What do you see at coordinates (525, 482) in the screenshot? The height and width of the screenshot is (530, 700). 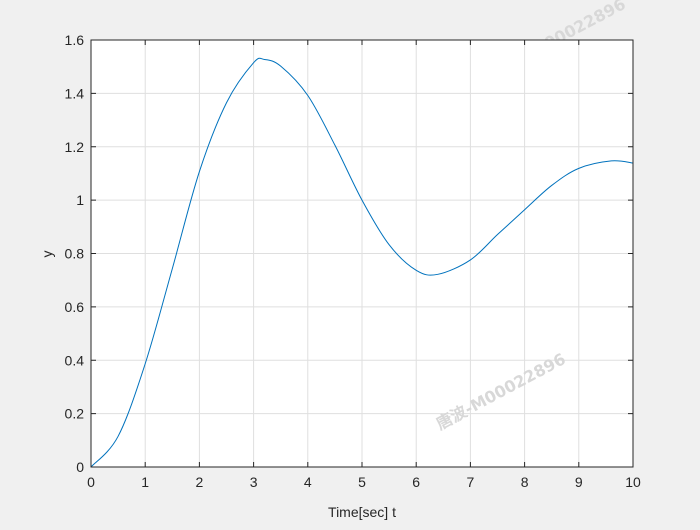 I see `x-tick-label: 8` at bounding box center [525, 482].